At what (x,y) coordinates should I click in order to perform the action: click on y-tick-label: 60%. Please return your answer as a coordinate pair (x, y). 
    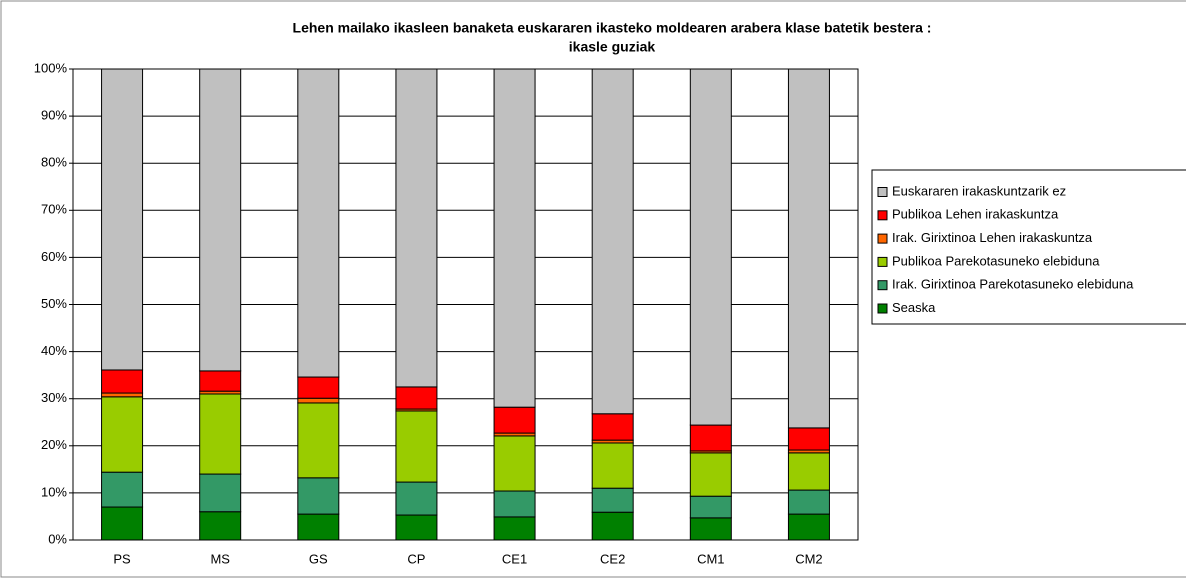
    Looking at the image, I should click on (54, 256).